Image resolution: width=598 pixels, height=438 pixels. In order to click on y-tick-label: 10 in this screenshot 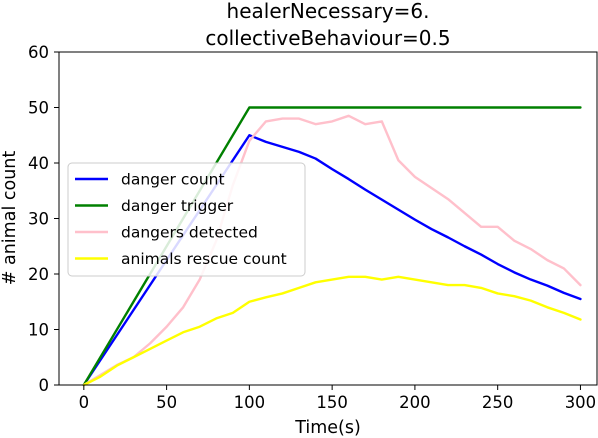, I will do `click(38, 330)`.